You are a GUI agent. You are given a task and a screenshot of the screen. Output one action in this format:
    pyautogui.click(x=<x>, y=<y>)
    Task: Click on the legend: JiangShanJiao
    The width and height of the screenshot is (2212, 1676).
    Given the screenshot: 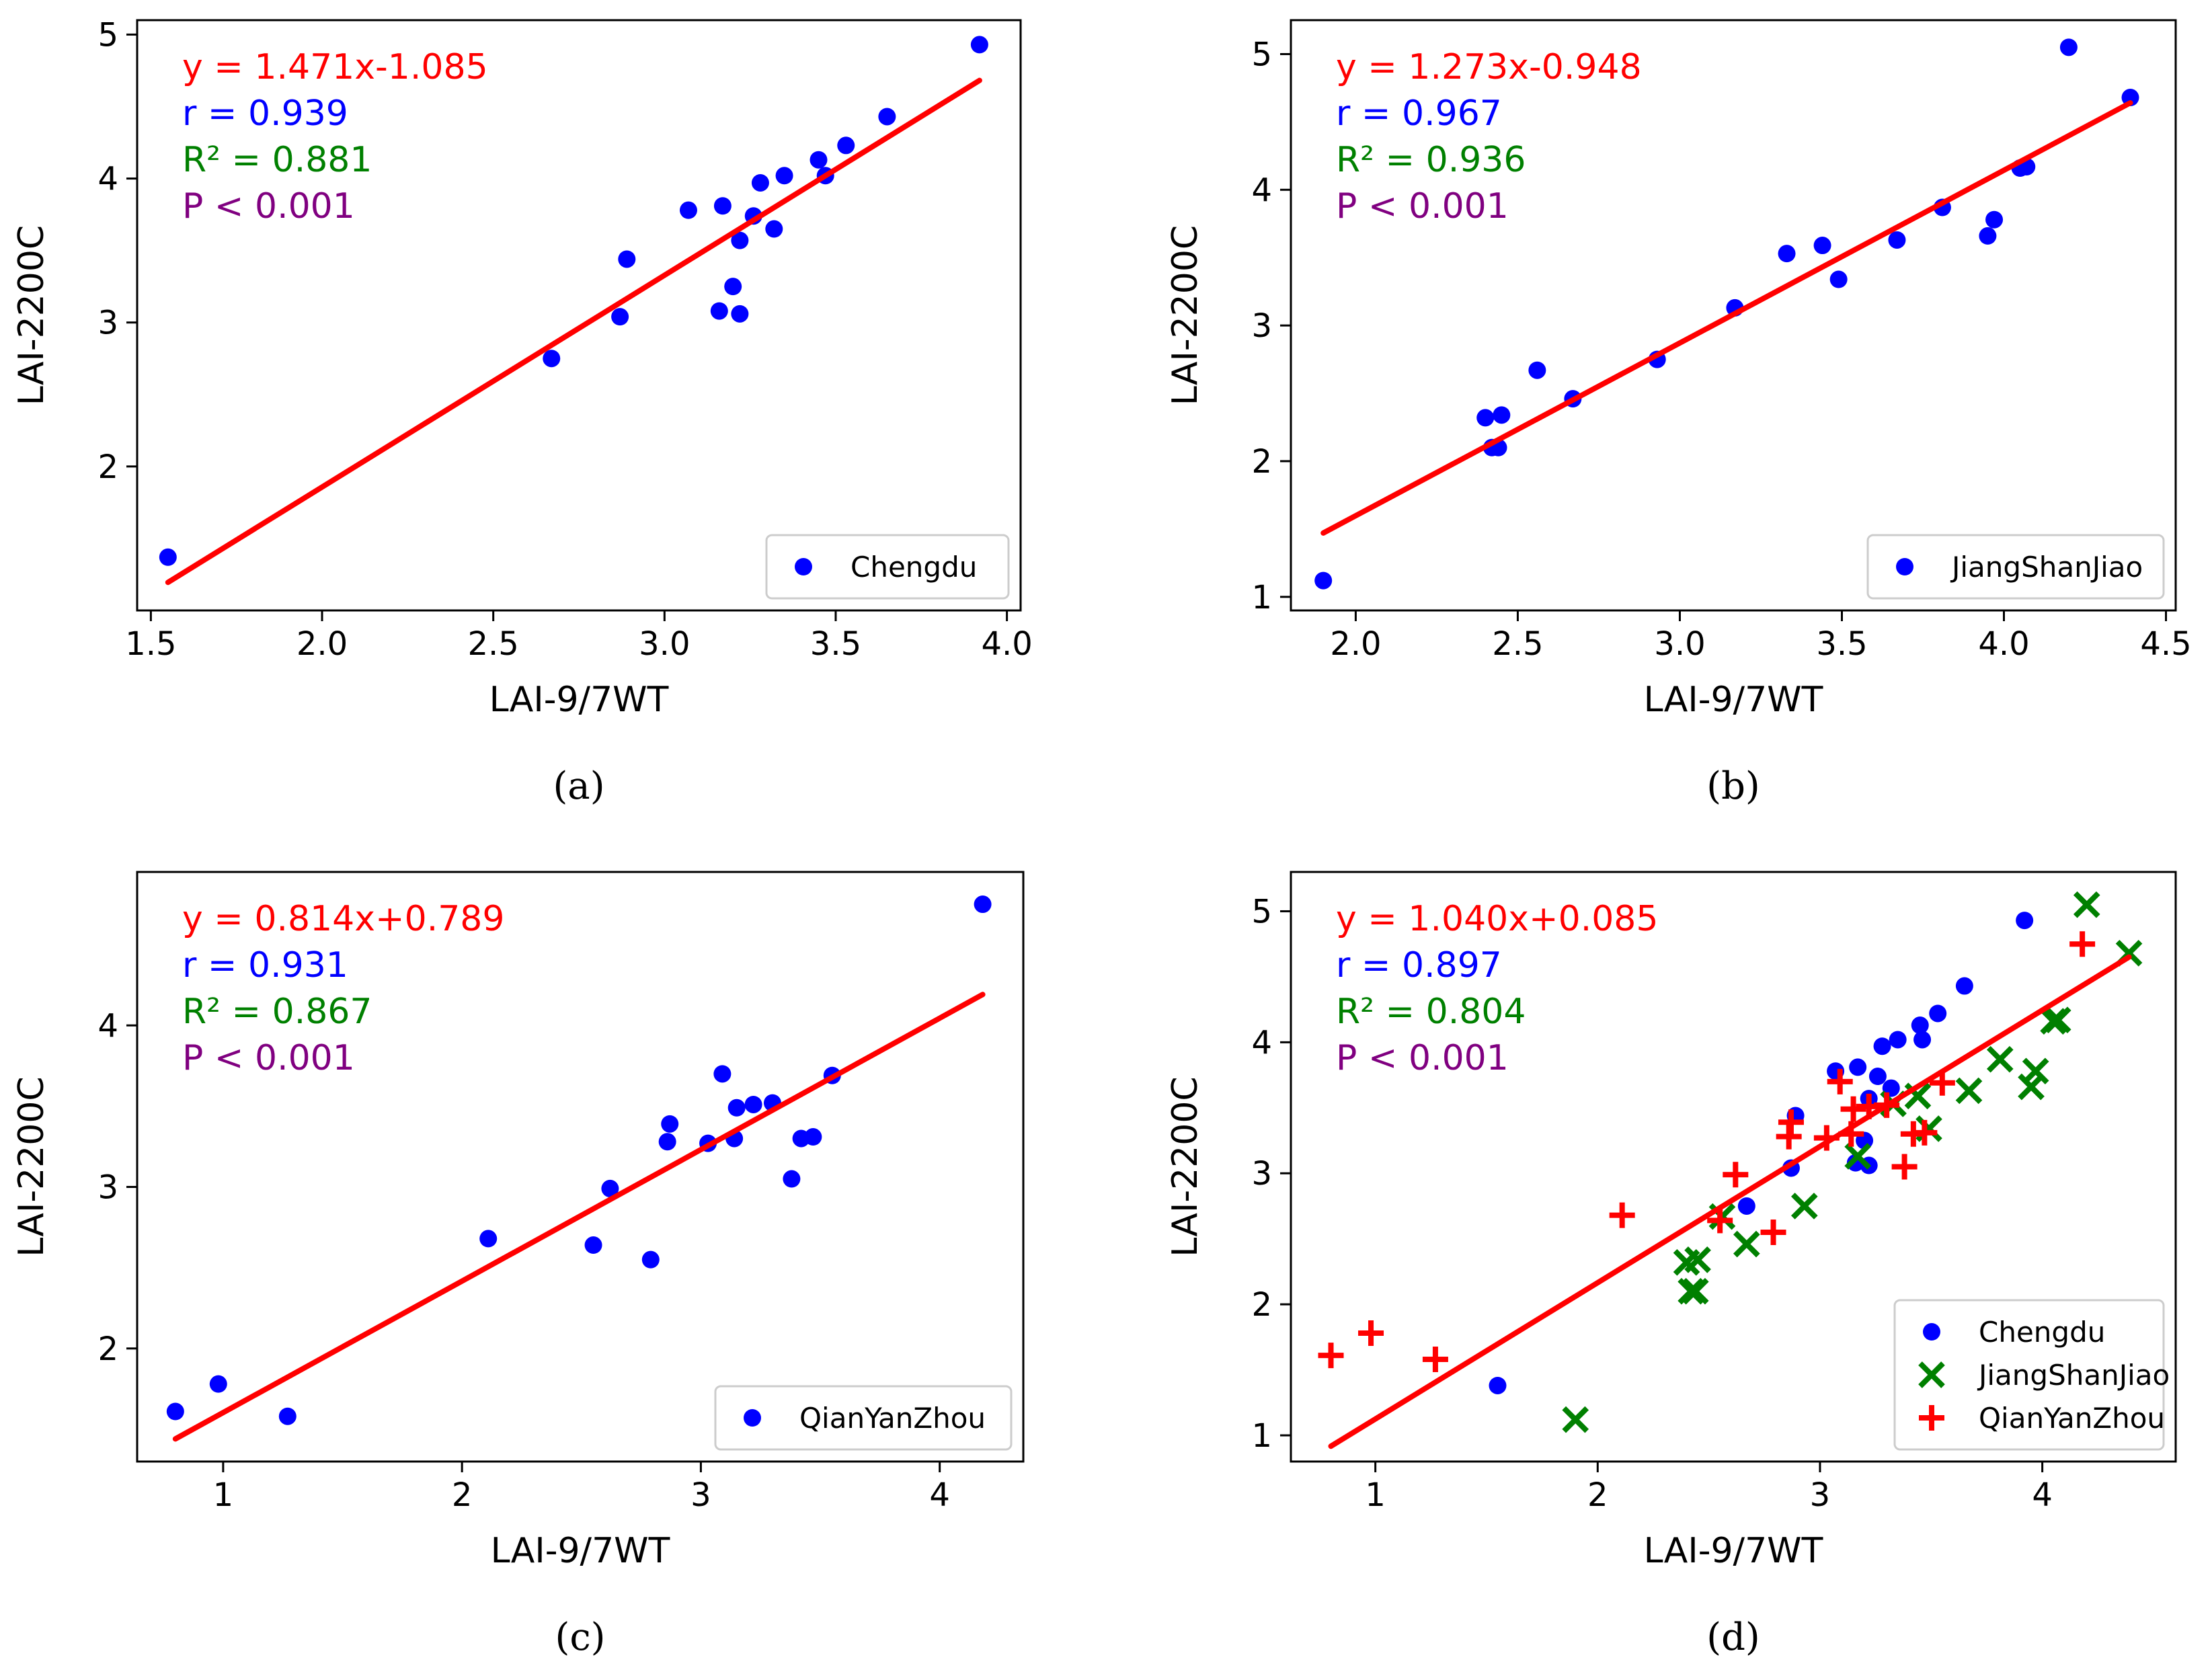 What is the action you would take?
    pyautogui.click(x=2015, y=567)
    